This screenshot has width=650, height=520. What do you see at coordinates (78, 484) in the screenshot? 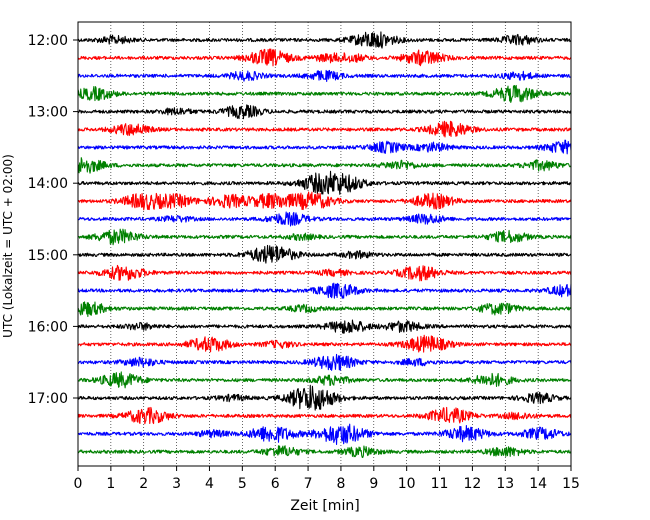
I see `x-tick-label: 0` at bounding box center [78, 484].